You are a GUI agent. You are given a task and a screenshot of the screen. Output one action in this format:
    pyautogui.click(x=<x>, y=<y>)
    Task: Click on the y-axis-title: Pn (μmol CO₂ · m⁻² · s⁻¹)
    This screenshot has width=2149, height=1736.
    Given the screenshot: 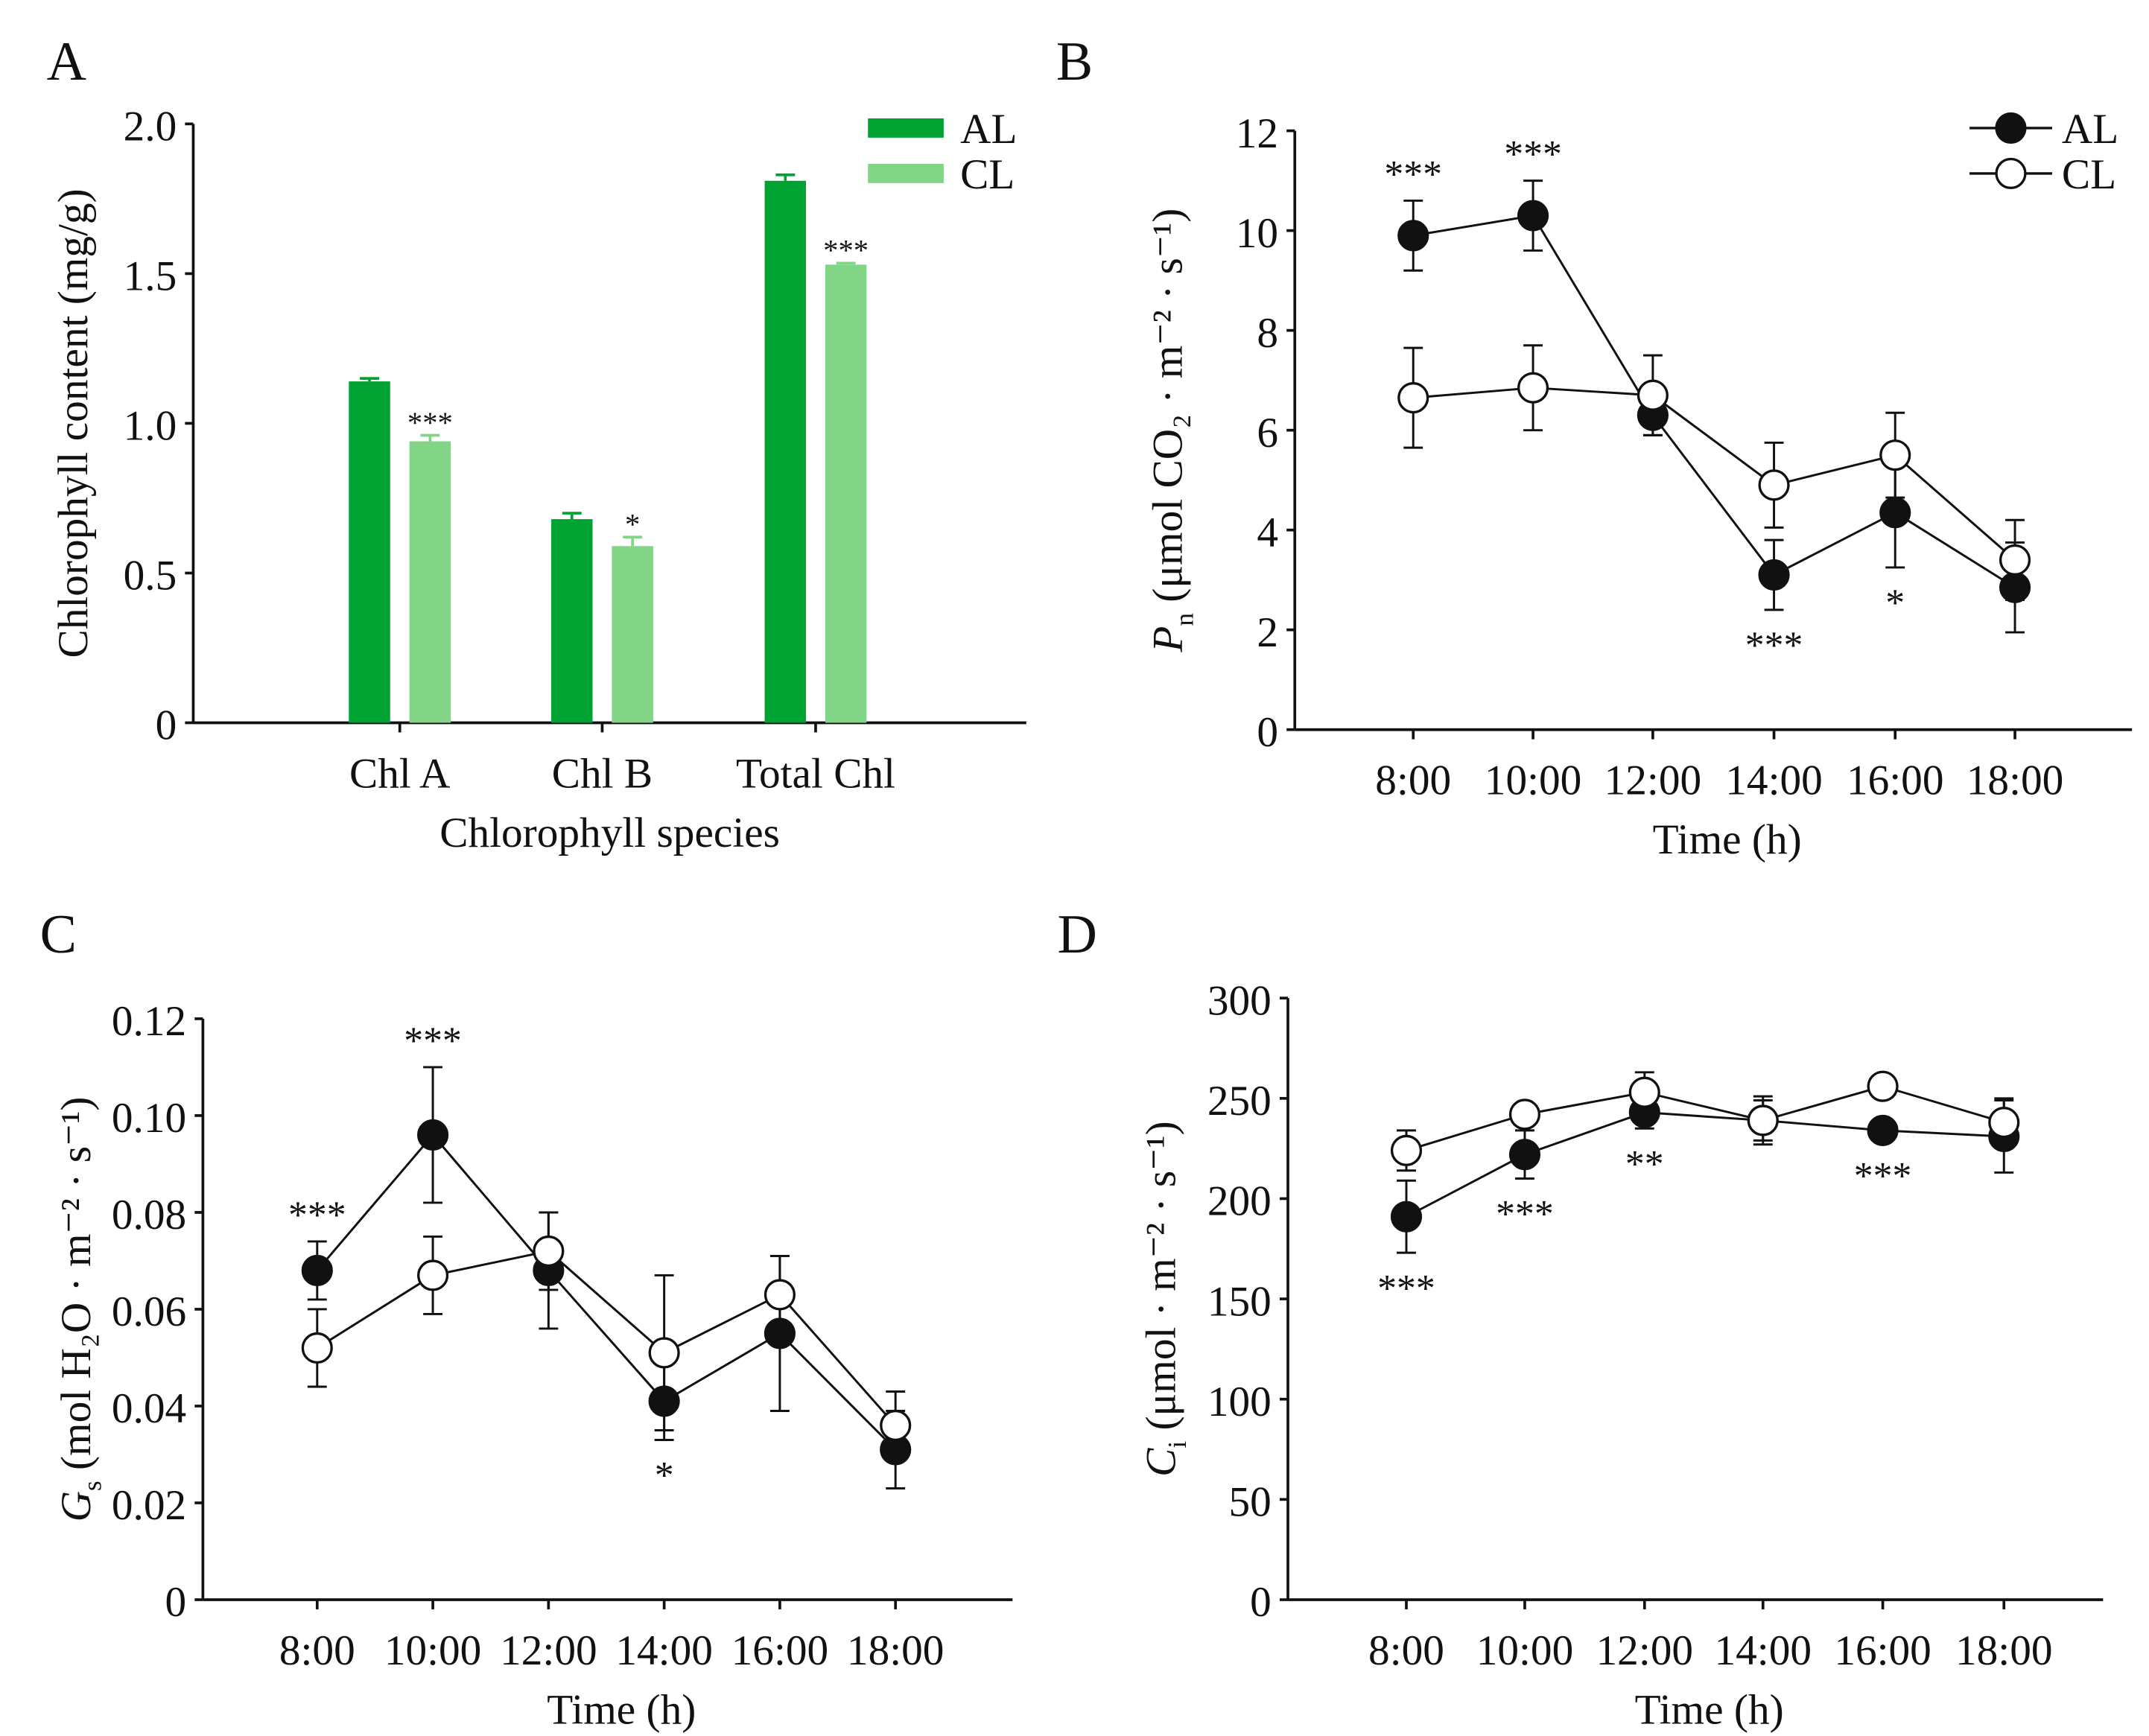 What is the action you would take?
    pyautogui.click(x=1172, y=431)
    